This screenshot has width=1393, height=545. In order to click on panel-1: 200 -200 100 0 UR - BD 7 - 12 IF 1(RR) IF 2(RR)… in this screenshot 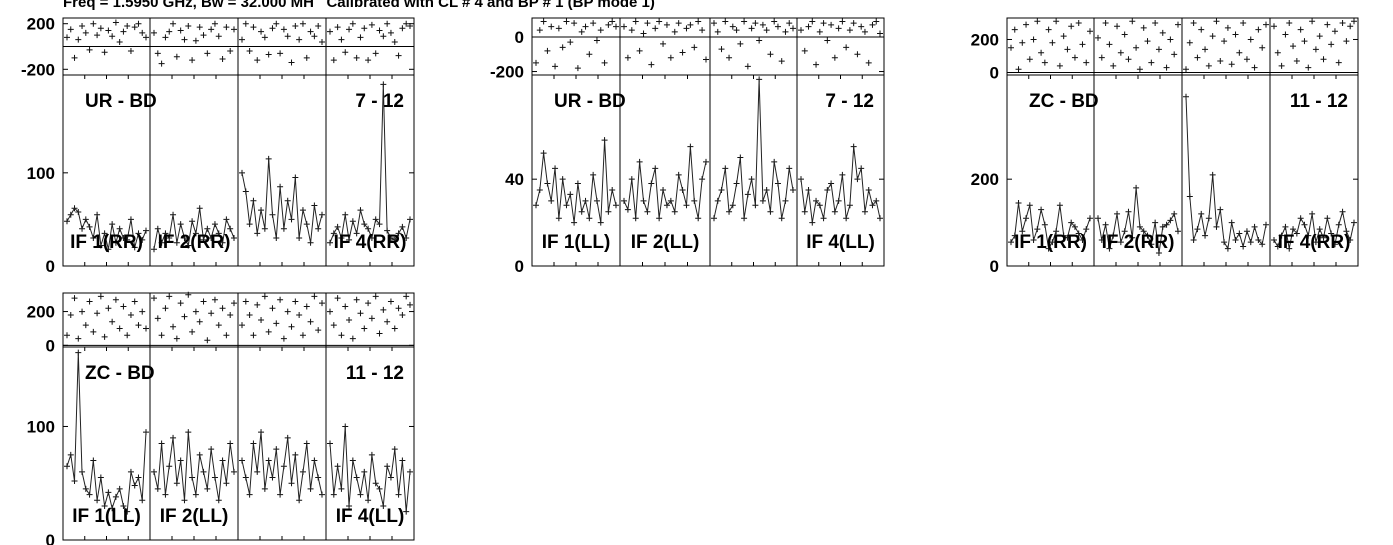, I will do `click(218, 145)`.